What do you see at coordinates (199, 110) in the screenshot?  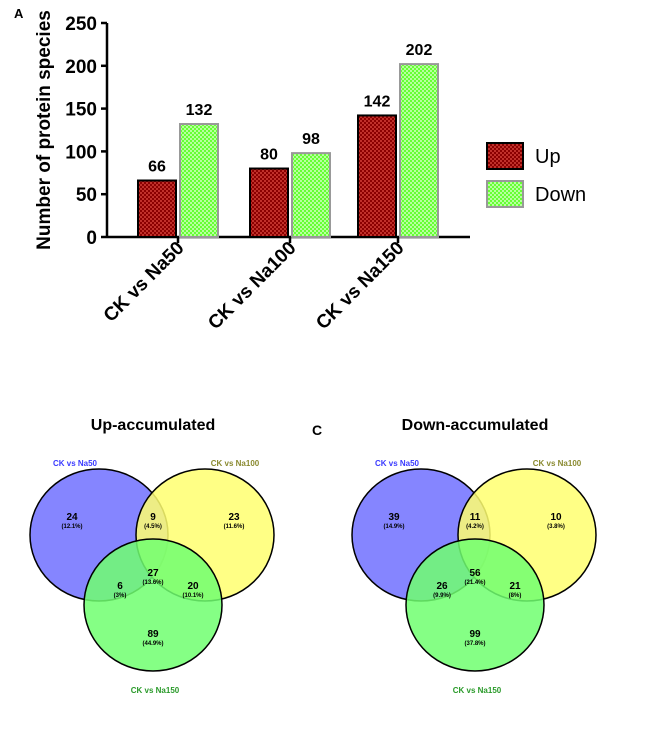 I see `bar-value-label: 132` at bounding box center [199, 110].